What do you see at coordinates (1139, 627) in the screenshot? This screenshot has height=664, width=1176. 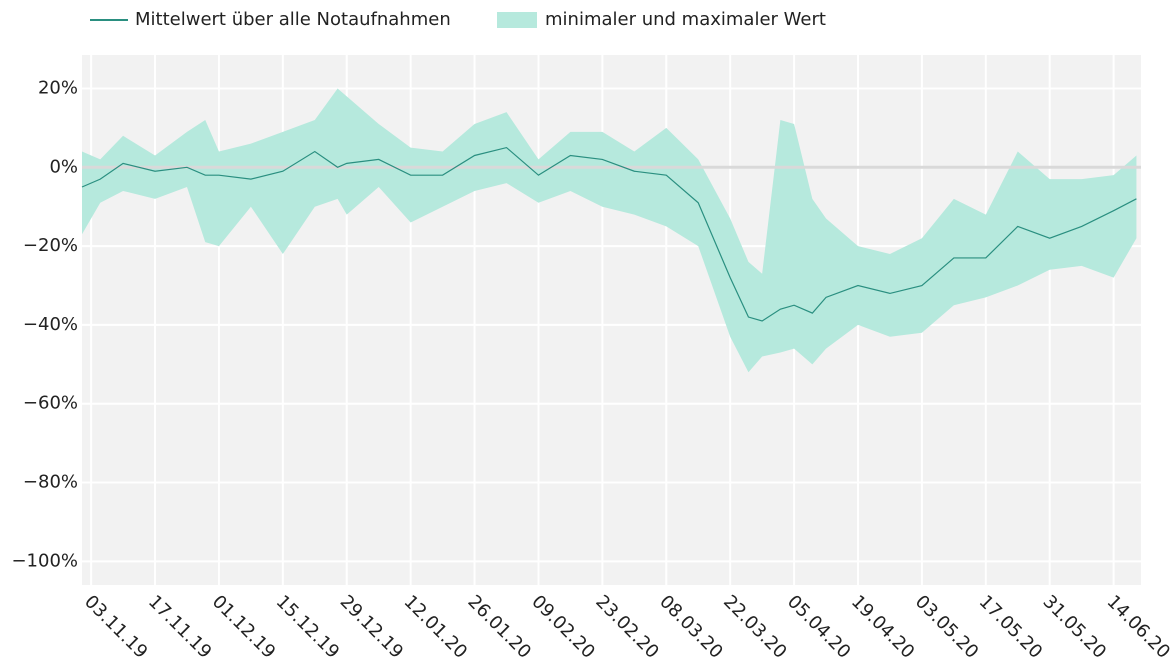 I see `x-tick-label: 14.06.20` at bounding box center [1139, 627].